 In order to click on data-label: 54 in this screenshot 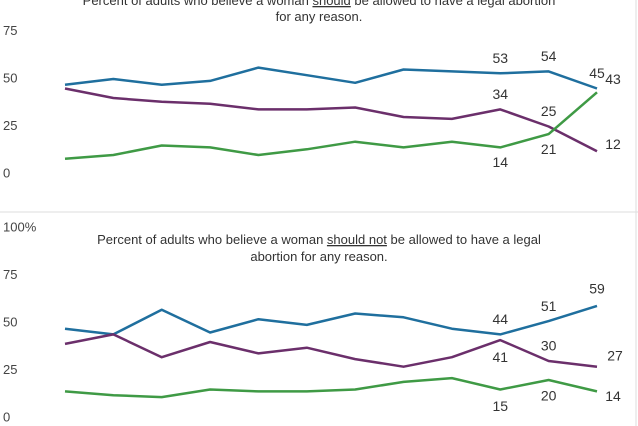, I will do `click(549, 56)`.